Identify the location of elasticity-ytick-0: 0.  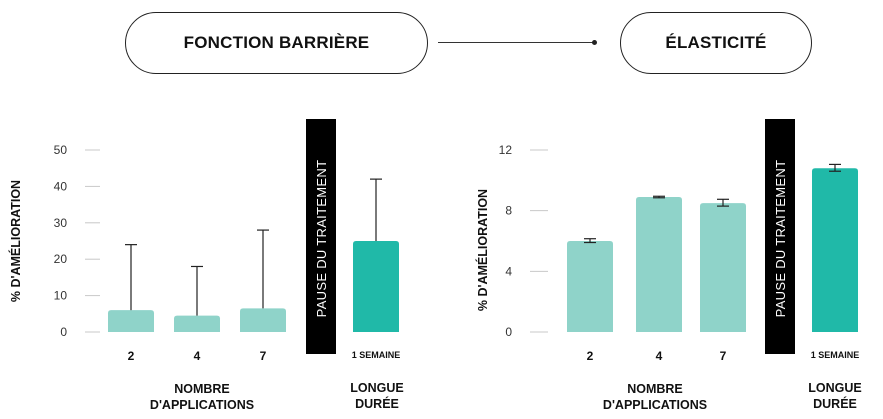
(508, 332).